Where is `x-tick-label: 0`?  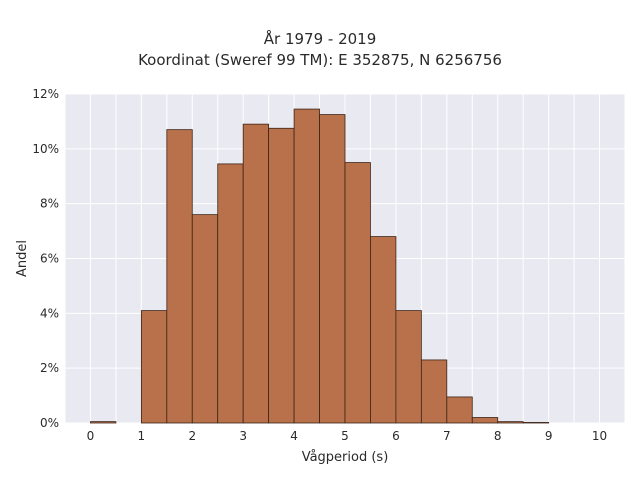 x-tick-label: 0 is located at coordinates (91, 436).